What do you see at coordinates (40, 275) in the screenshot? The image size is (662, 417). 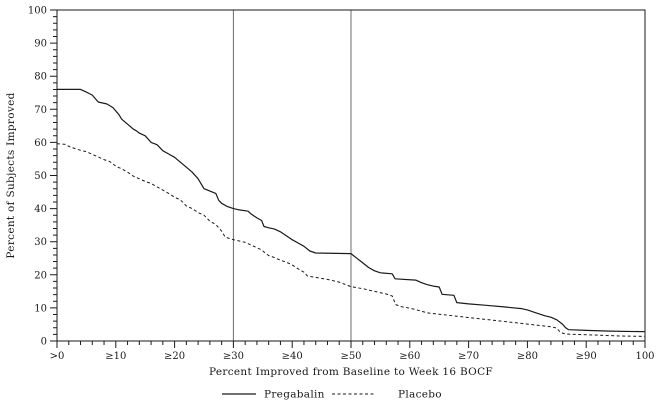 I see `y-tick-label-20: 20` at bounding box center [40, 275].